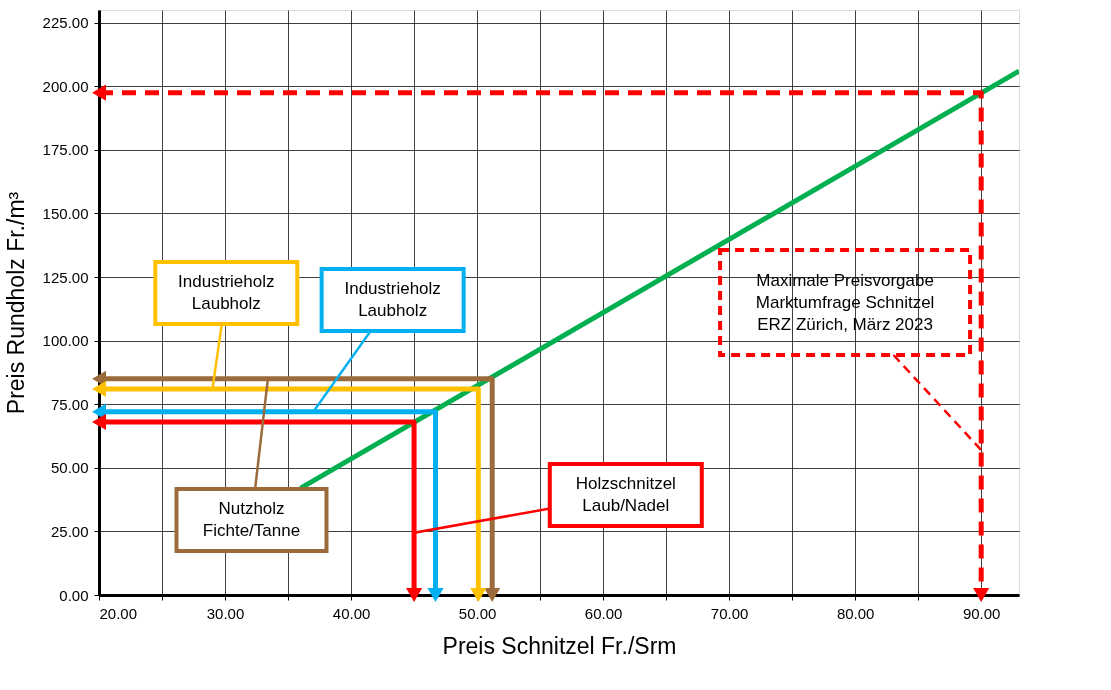  What do you see at coordinates (118, 613) in the screenshot?
I see `x-tick-label: 20.00` at bounding box center [118, 613].